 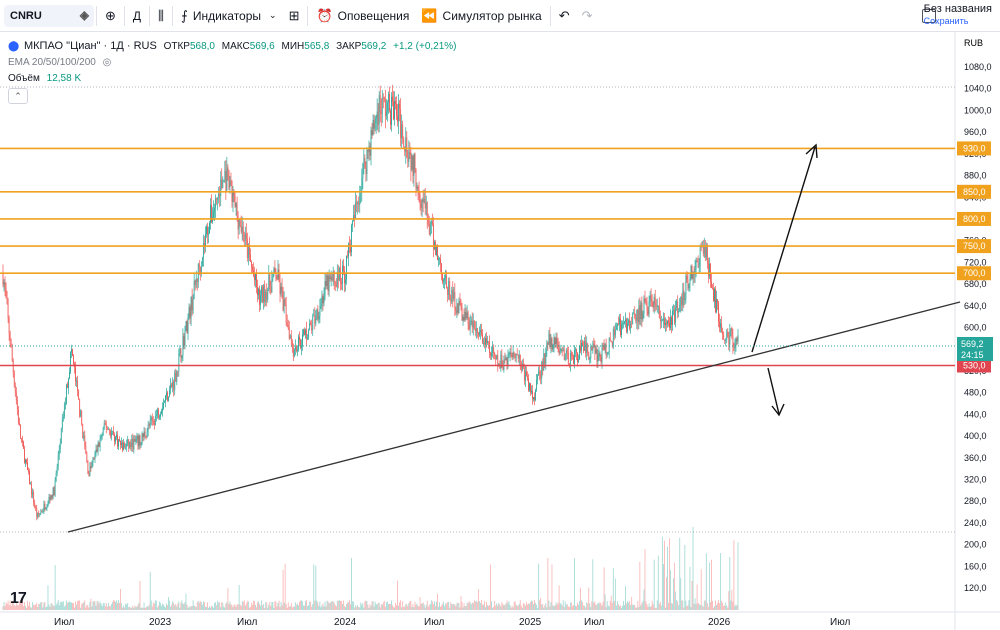 I want to click on diamond-icon: ◈, so click(x=84, y=14).